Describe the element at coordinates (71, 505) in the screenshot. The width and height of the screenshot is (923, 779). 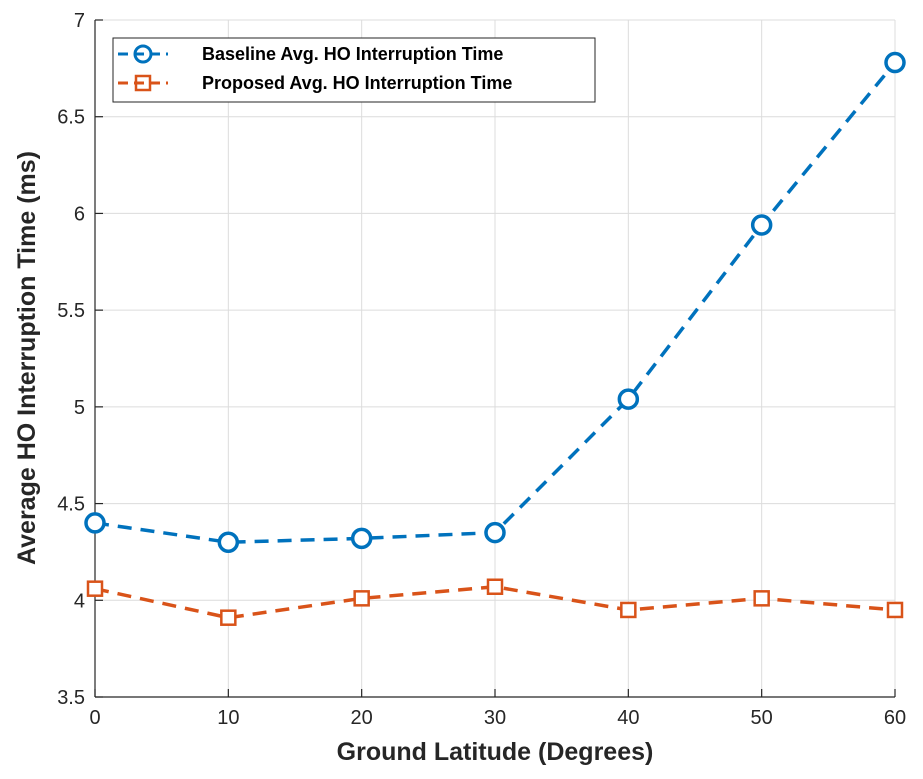
I see `y-tick-label: 4.5` at that location.